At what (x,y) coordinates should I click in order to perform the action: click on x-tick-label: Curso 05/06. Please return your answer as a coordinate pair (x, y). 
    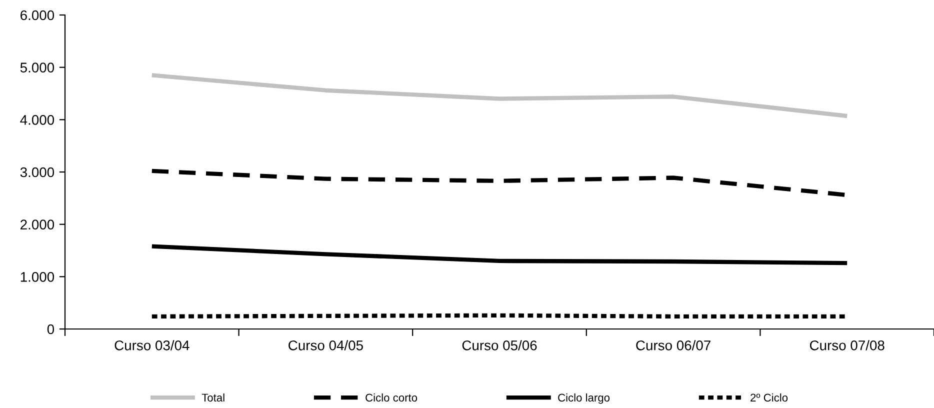
    Looking at the image, I should click on (499, 345).